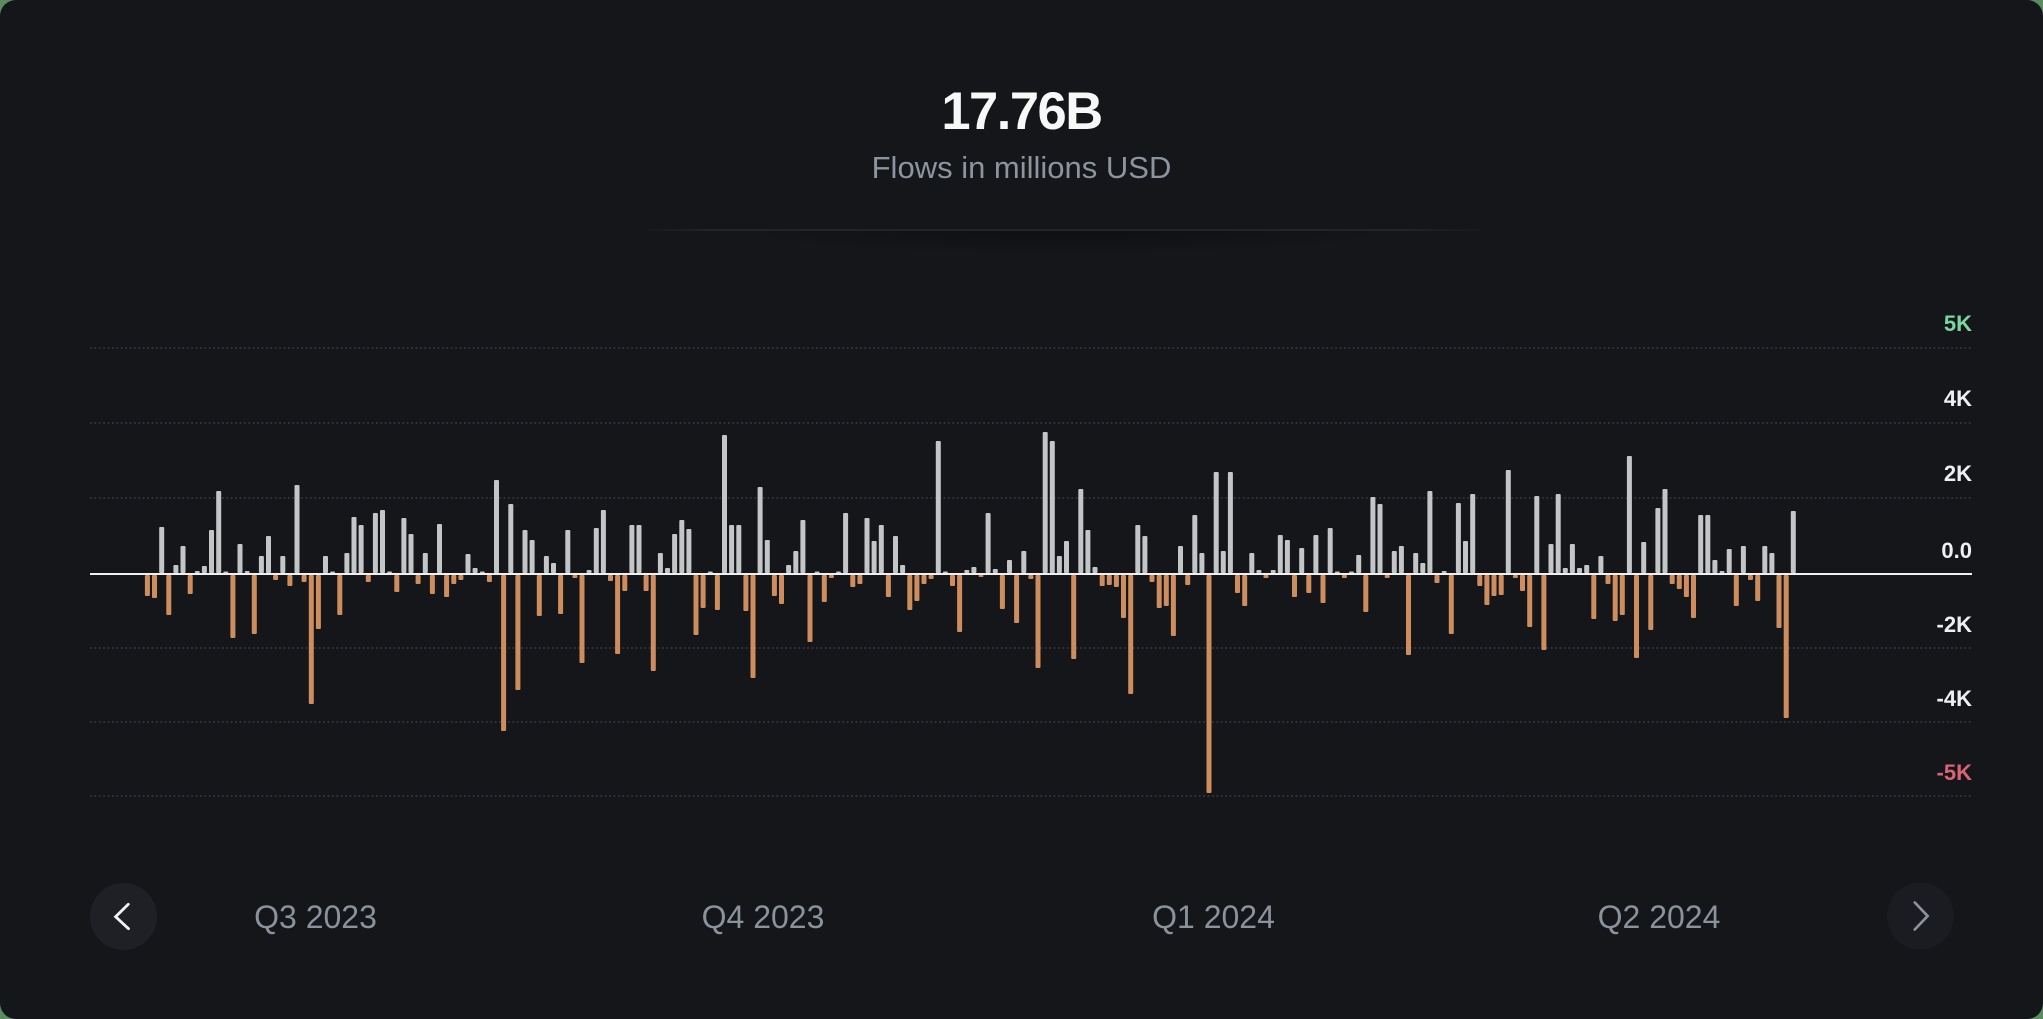 The height and width of the screenshot is (1019, 2043). What do you see at coordinates (763, 917) in the screenshot?
I see `svg-text: Q4 2023` at bounding box center [763, 917].